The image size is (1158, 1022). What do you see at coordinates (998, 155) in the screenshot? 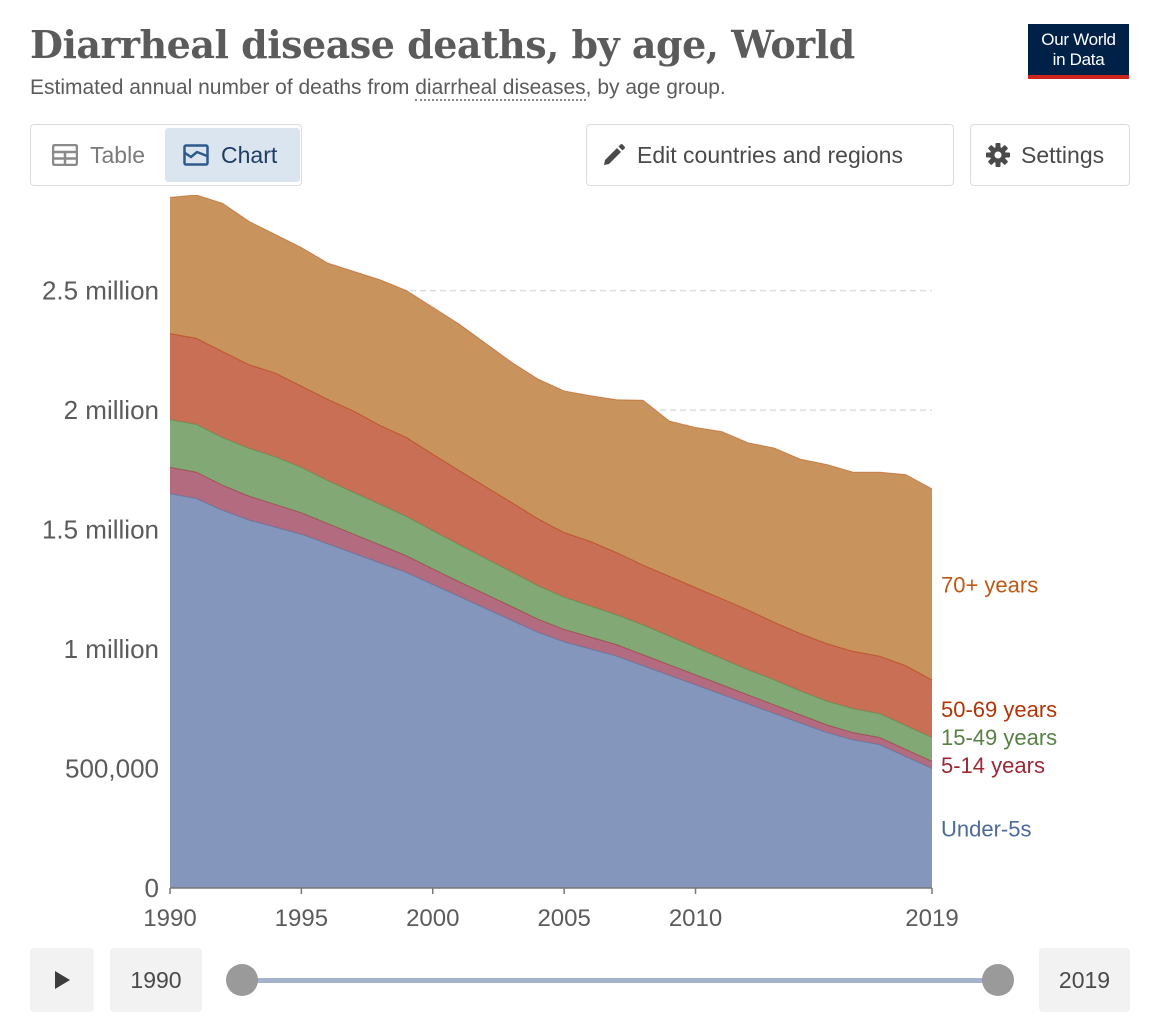
I see `gear-icon` at bounding box center [998, 155].